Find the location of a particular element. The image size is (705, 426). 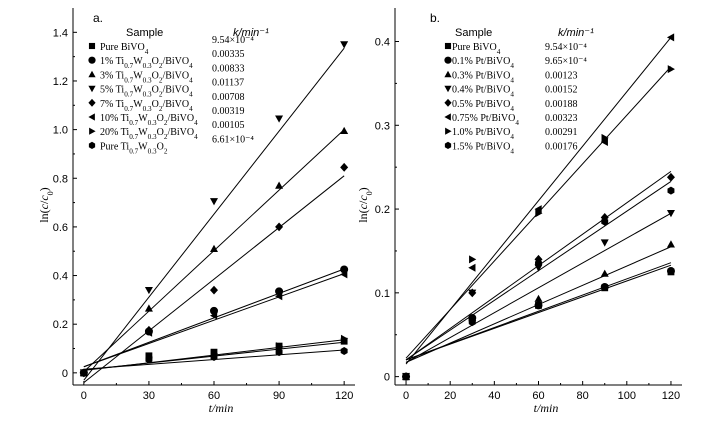

legend-label: Pure BiVO4 is located at coordinates (124, 49).